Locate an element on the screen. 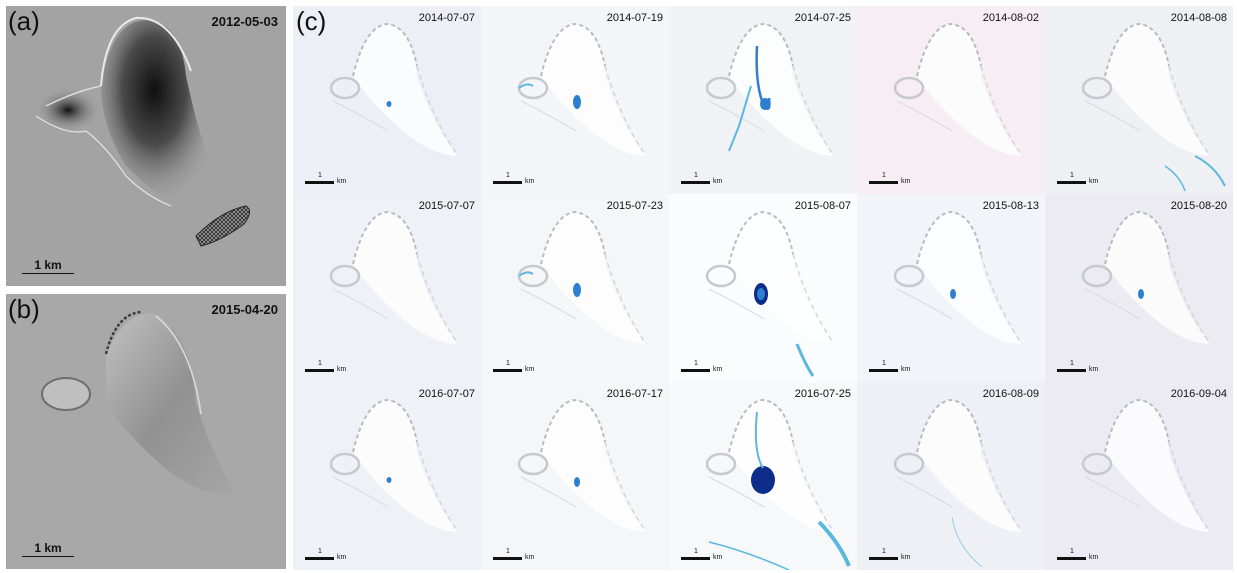  satellite-tile: 2014-08-02 1 km is located at coordinates (951, 100).